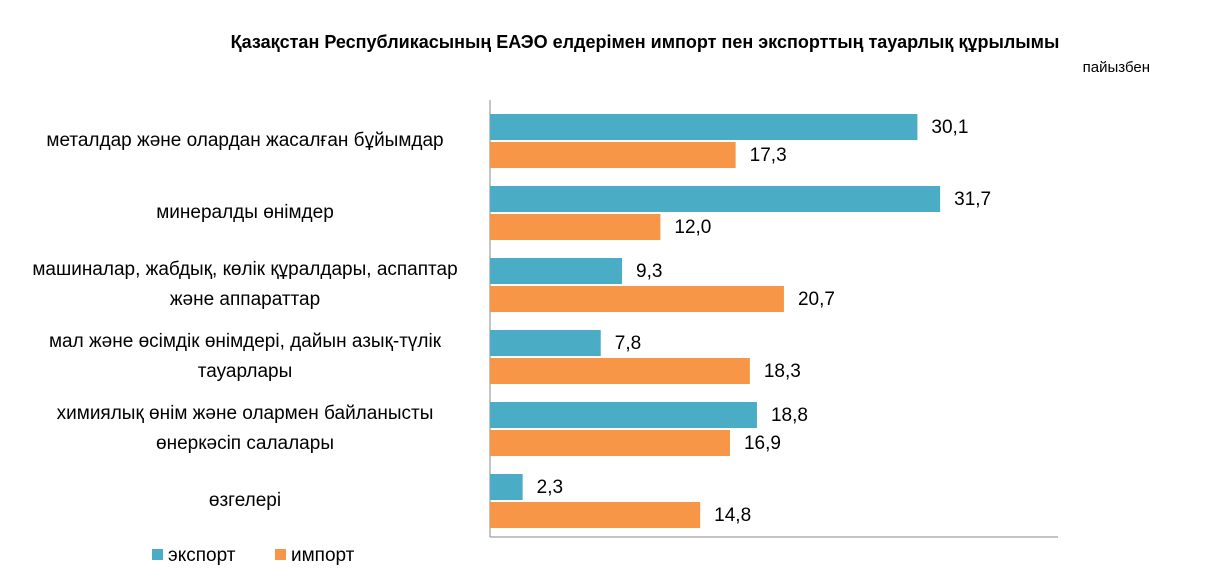  I want to click on value-label: 2,3, so click(550, 487).